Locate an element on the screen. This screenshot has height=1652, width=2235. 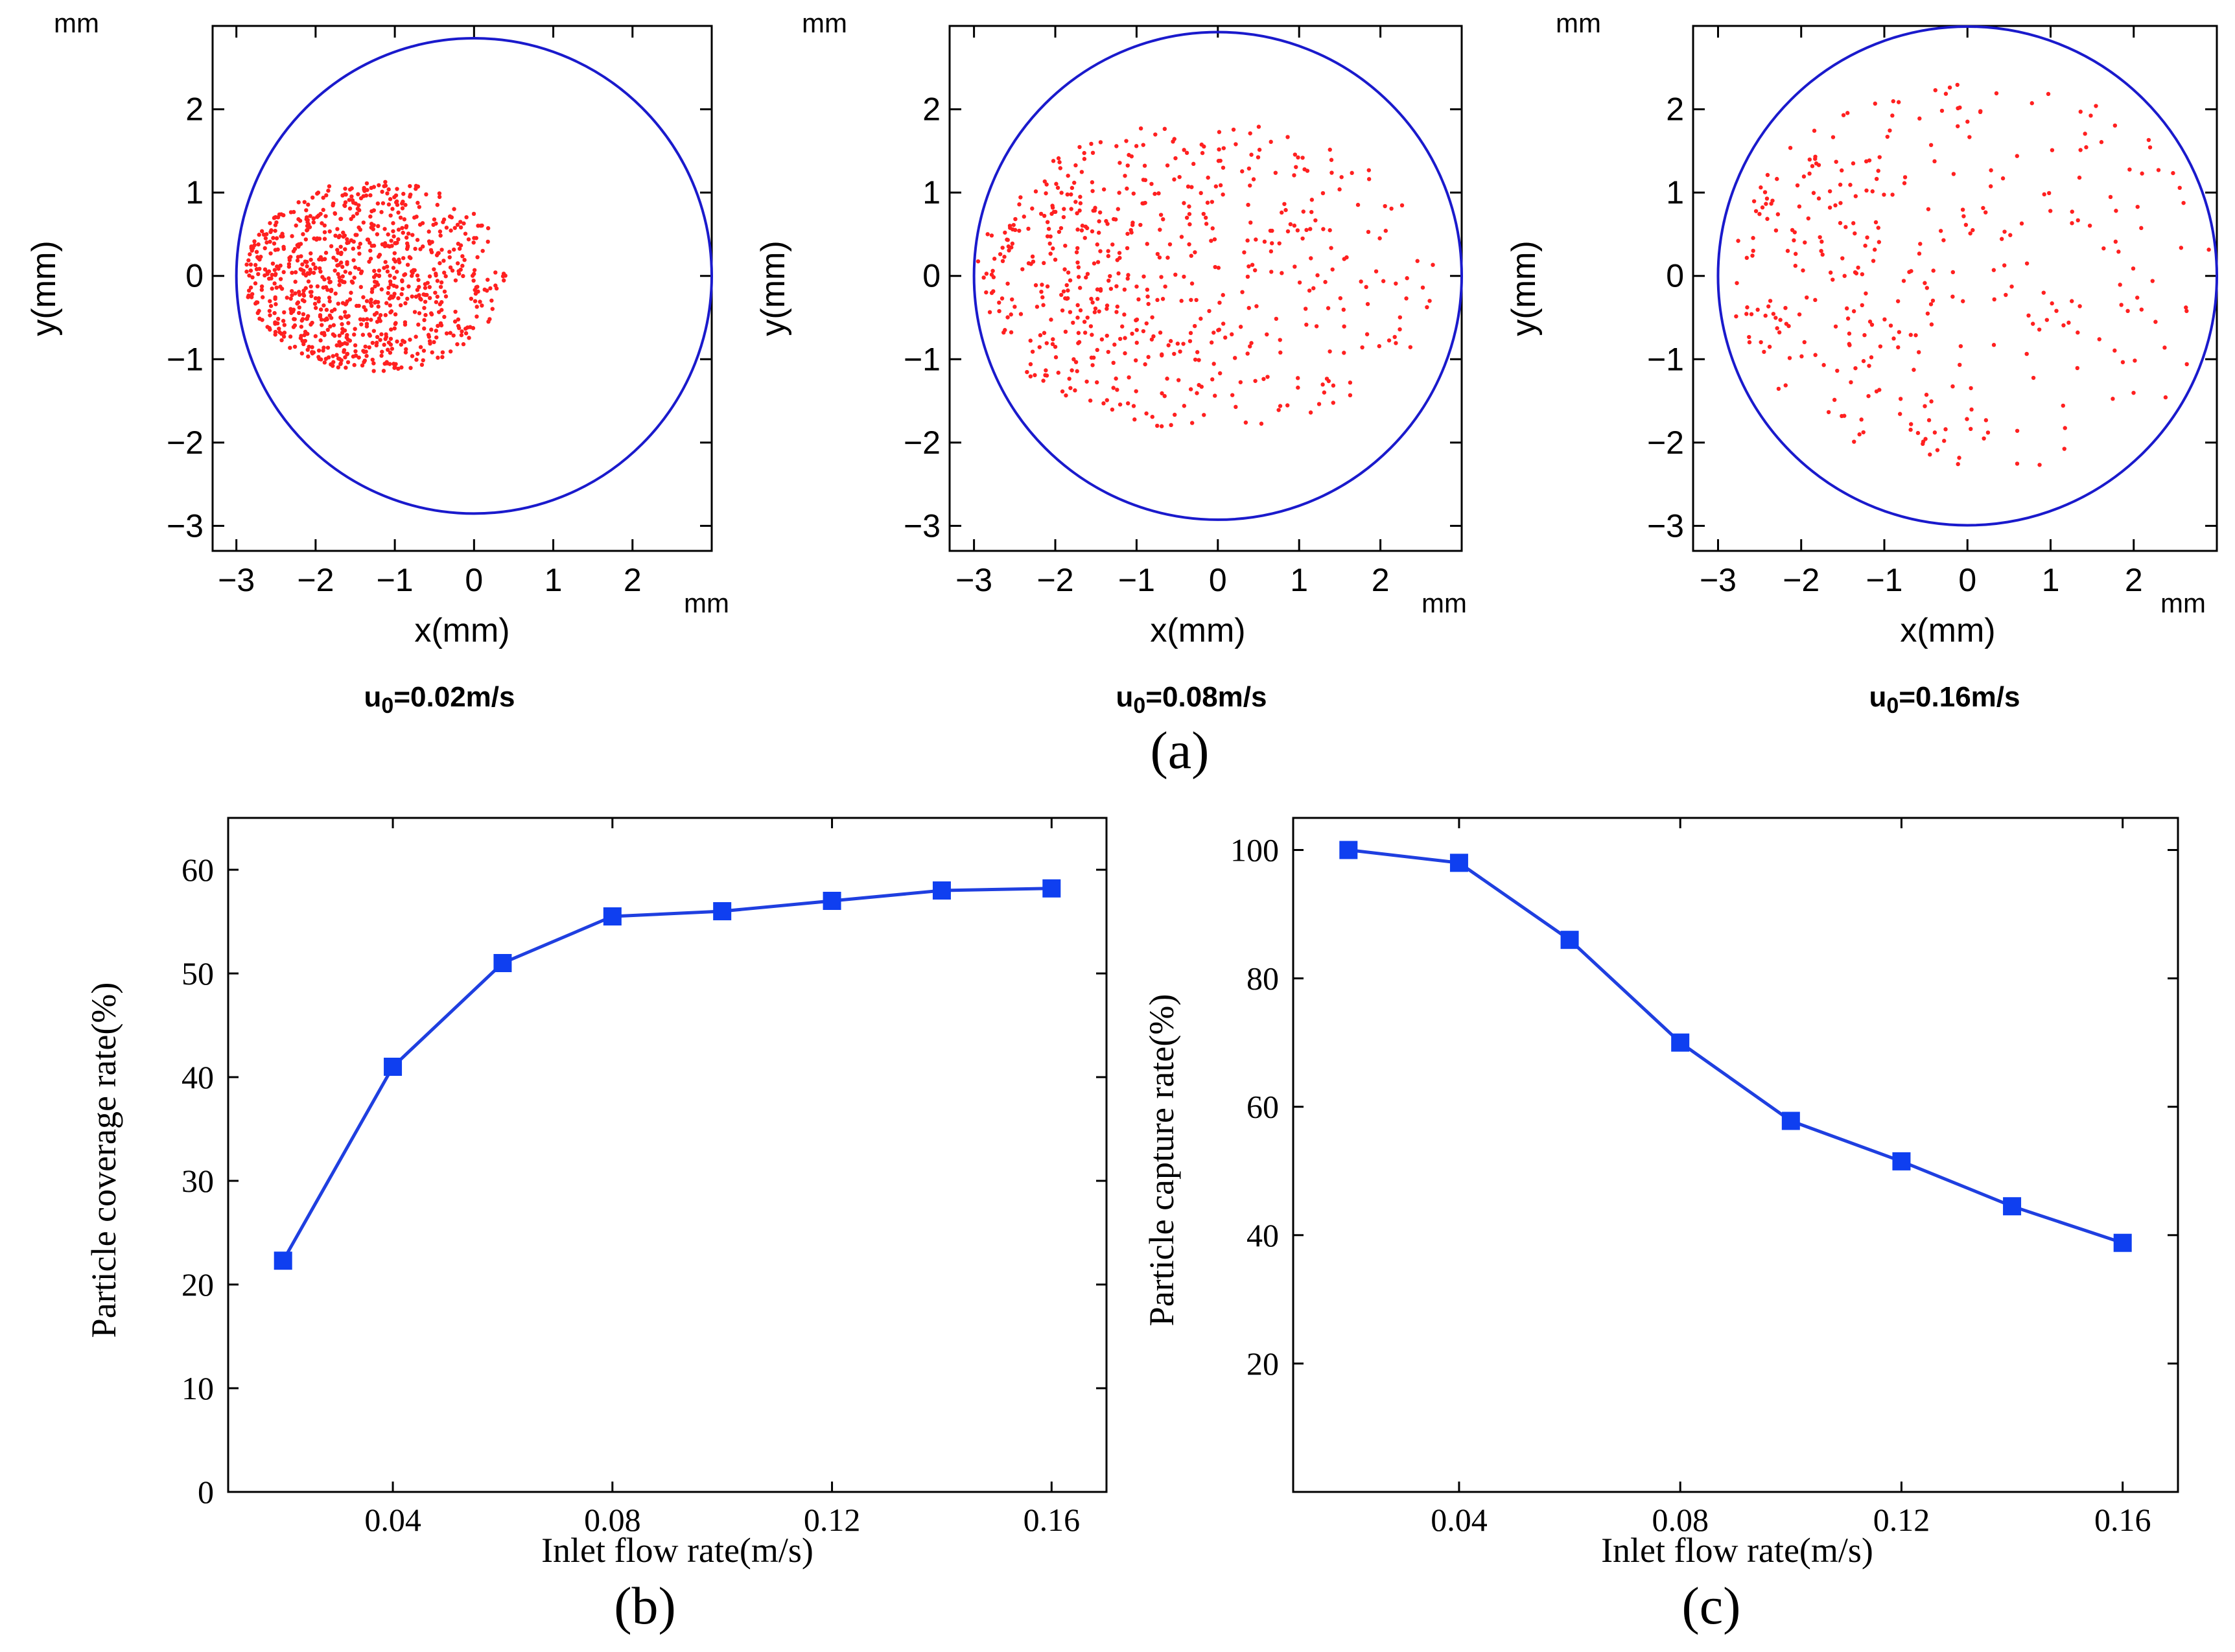
plot-frame is located at coordinates (462, 288).